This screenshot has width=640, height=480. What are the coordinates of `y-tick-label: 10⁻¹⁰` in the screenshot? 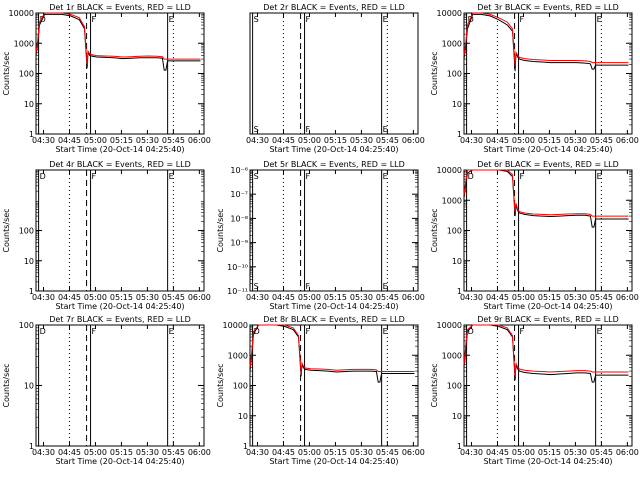 It's located at (237, 267).